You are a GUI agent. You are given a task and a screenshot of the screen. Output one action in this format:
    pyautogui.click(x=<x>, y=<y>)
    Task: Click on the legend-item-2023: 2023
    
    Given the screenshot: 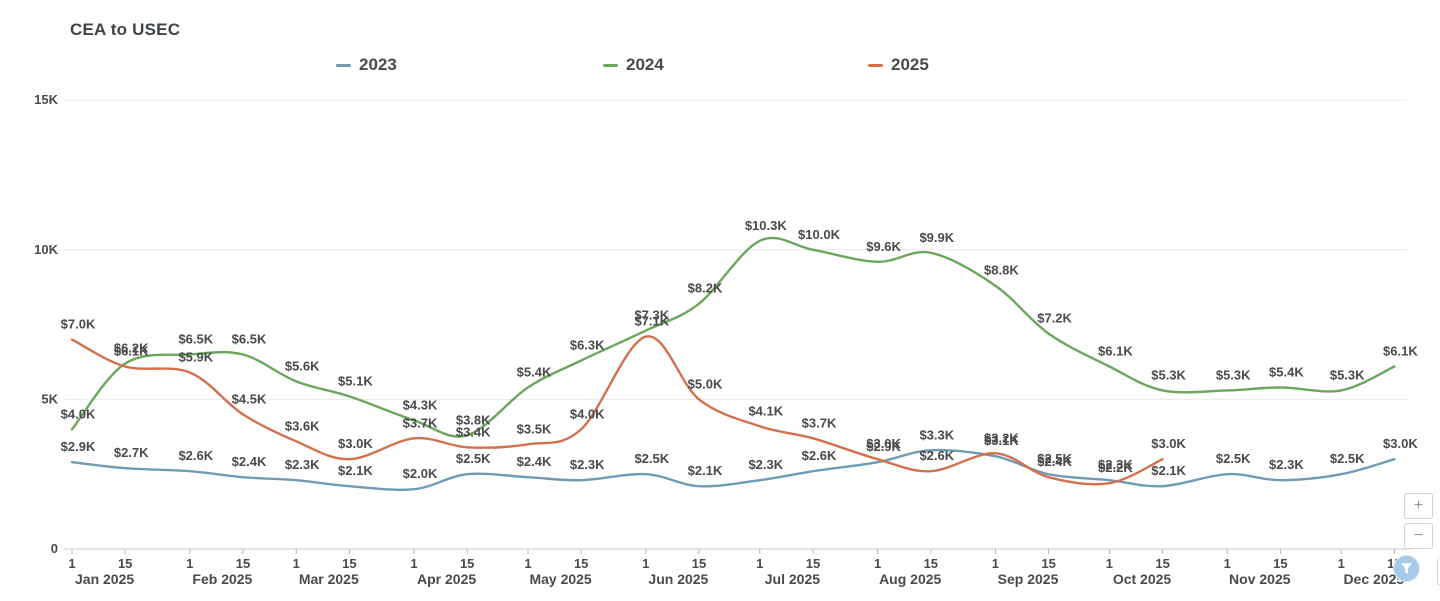 What is the action you would take?
    pyautogui.click(x=366, y=65)
    